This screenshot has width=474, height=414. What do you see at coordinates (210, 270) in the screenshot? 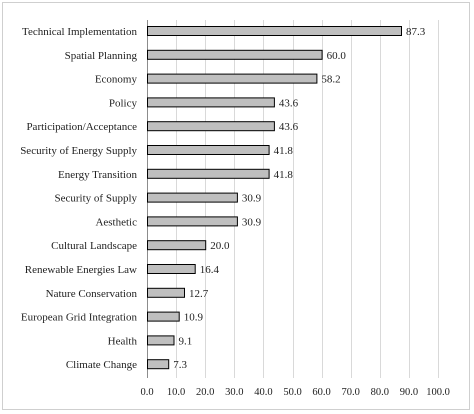
I see `data-label: 16.4` at bounding box center [210, 270].